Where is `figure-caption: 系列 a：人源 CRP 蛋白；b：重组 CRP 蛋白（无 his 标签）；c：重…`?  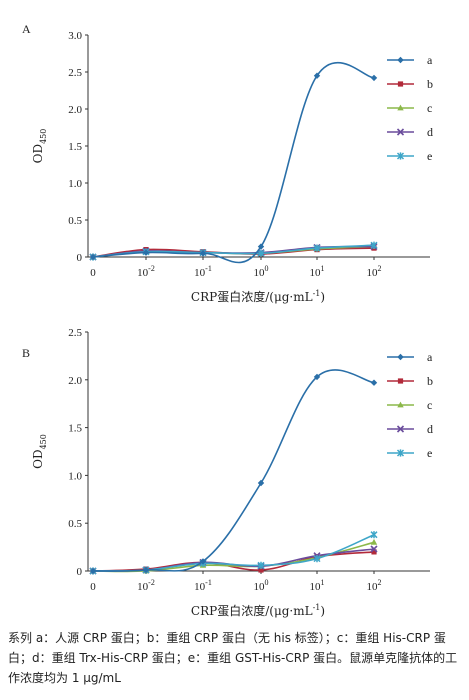
figure-caption: 系列 a：人源 CRP 蛋白；b：重组 CRP 蛋白（无 his 标签）；c：重… is located at coordinates (233, 658).